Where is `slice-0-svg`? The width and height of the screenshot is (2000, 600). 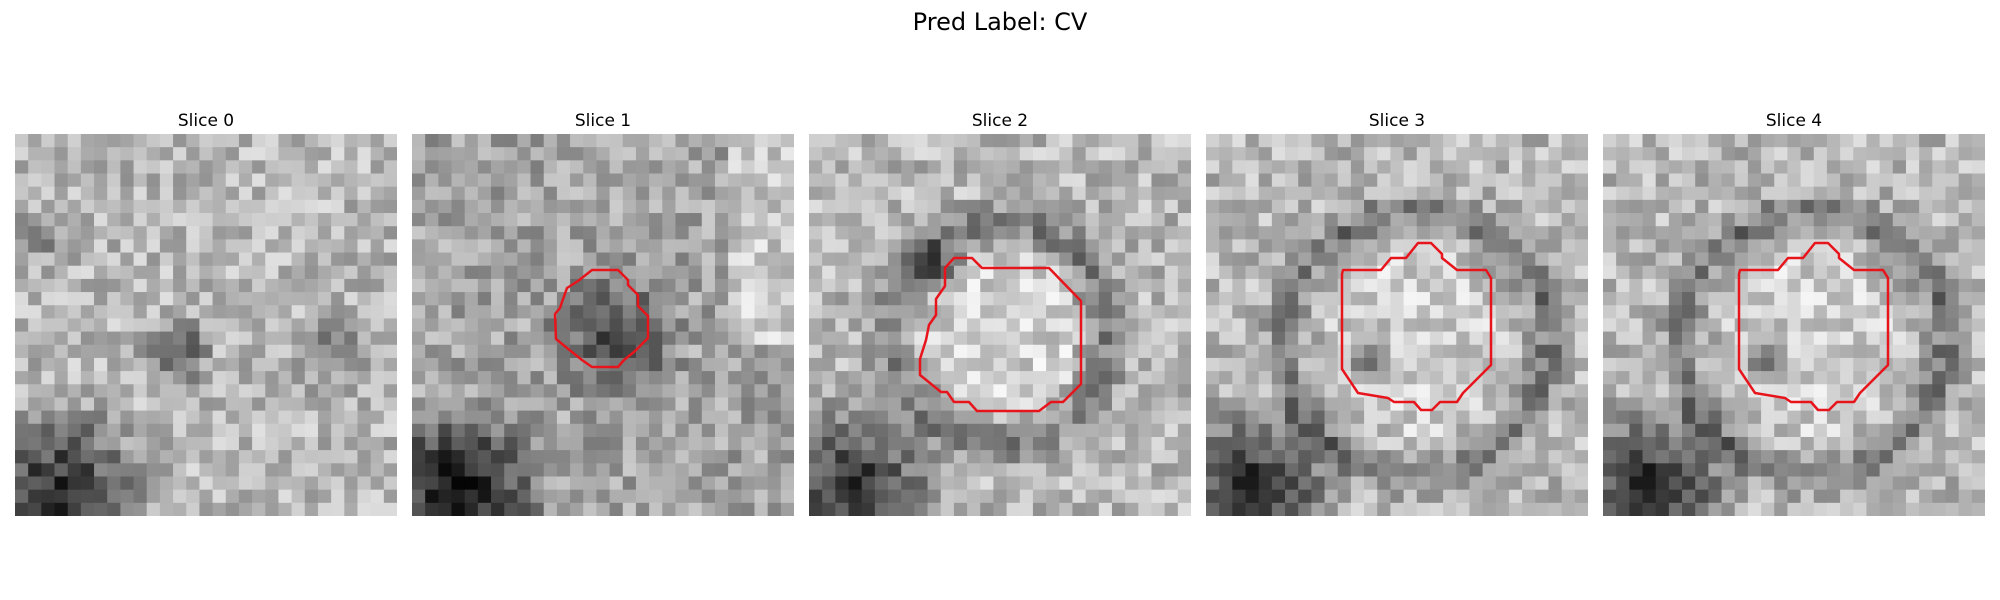
slice-0-svg is located at coordinates (206, 325).